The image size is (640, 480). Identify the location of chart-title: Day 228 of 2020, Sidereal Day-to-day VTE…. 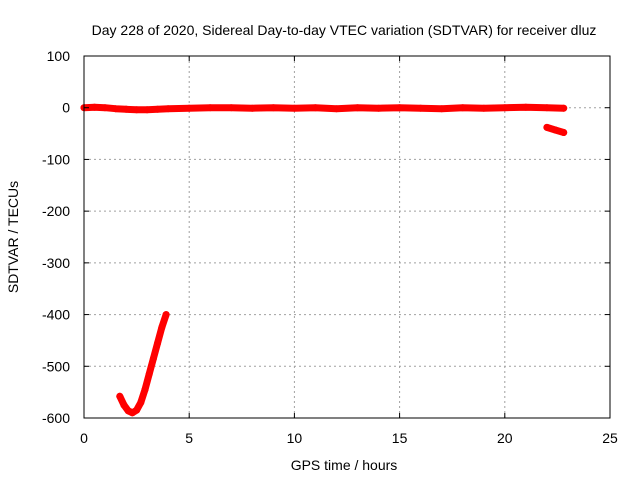
(344, 30).